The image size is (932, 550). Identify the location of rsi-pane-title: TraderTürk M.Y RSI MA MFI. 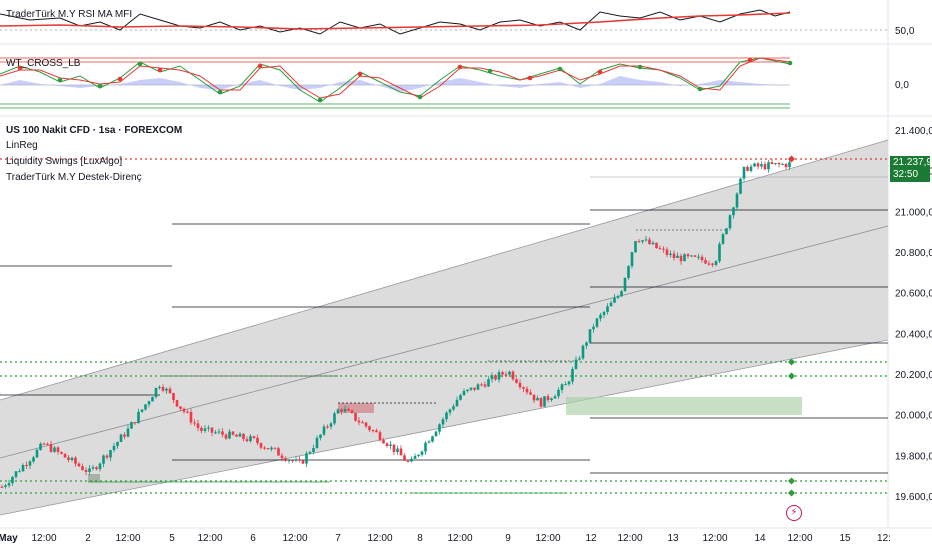
(69, 14).